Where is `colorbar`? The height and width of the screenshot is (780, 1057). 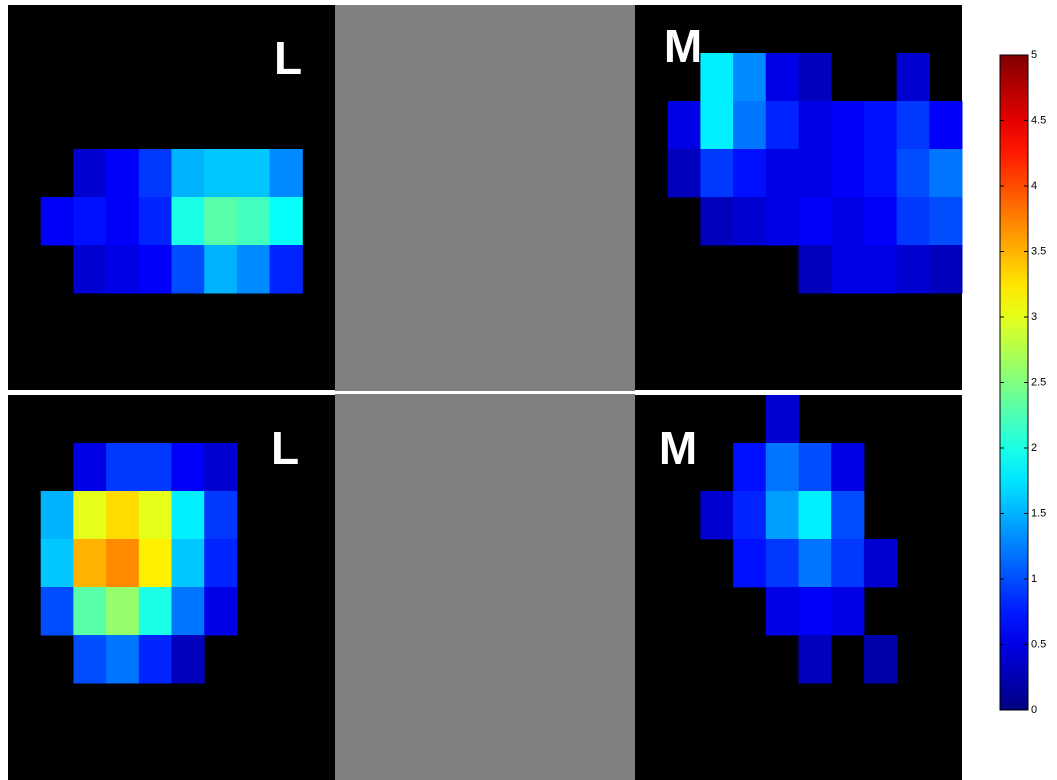
colorbar is located at coordinates (1014, 382).